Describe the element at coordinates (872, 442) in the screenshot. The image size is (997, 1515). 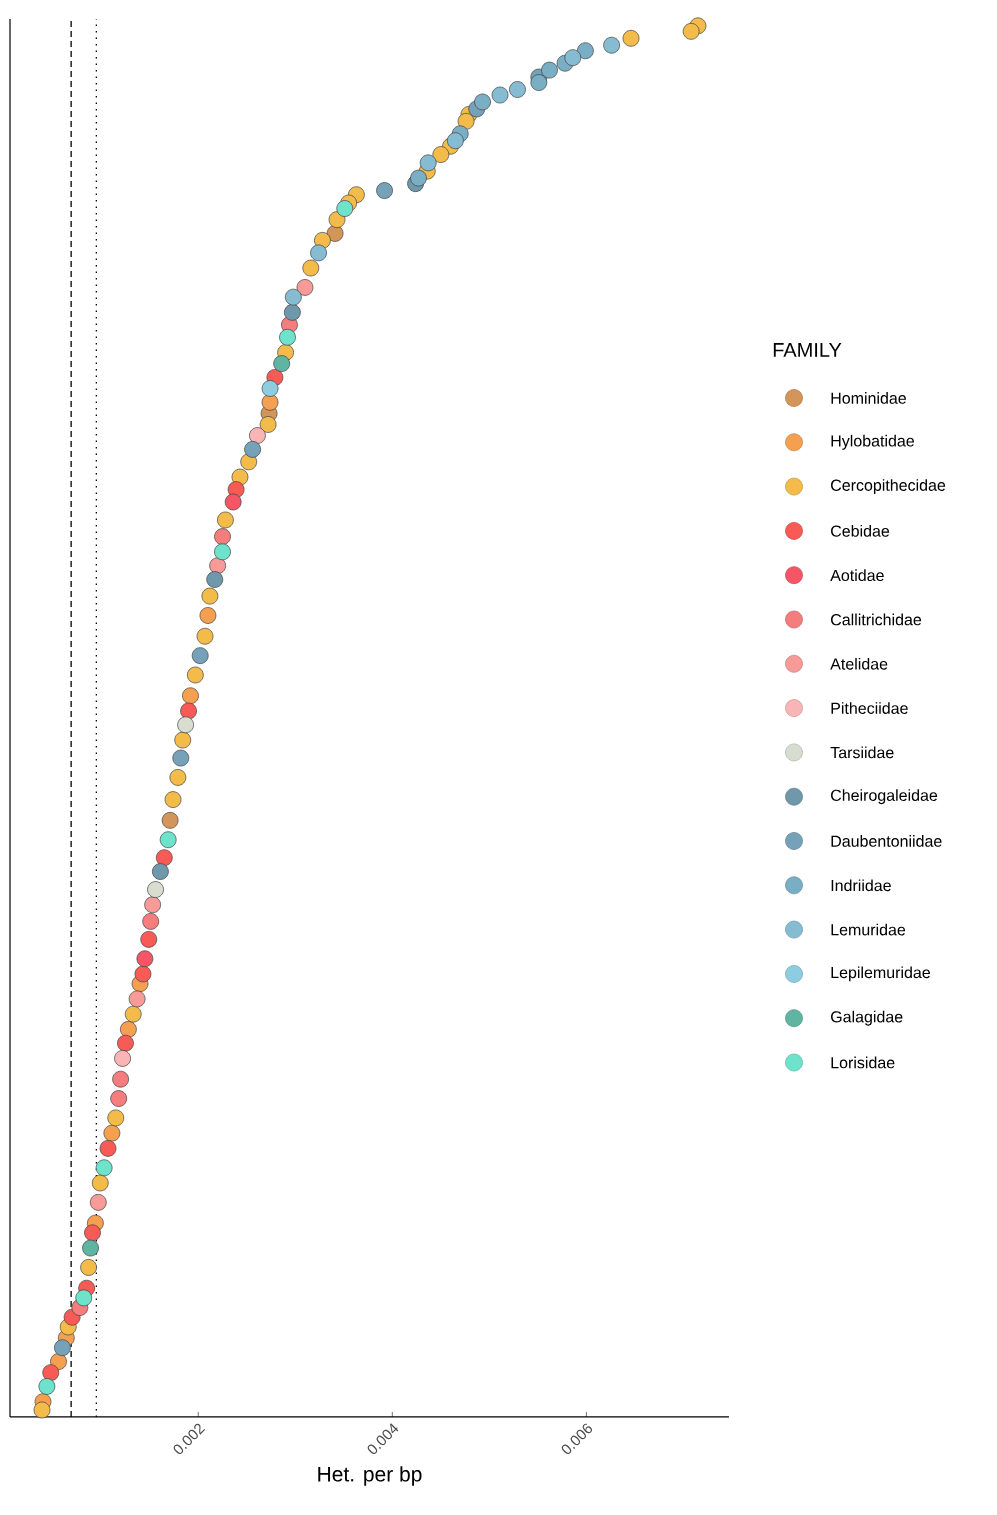
I see `legend-label: Hylobatidae` at that location.